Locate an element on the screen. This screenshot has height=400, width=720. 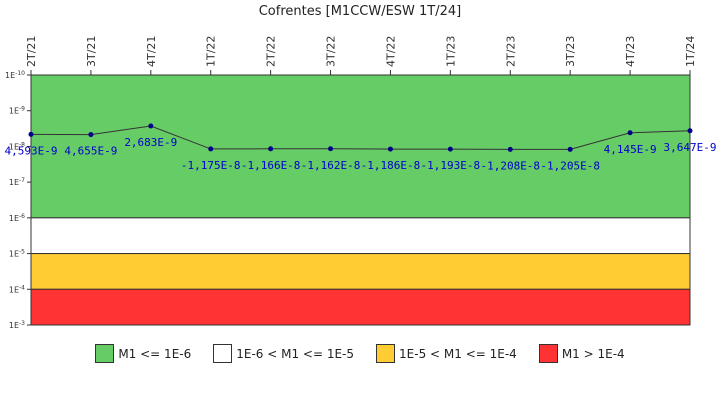
data-label: 4,655E-9 is located at coordinates (90, 151).